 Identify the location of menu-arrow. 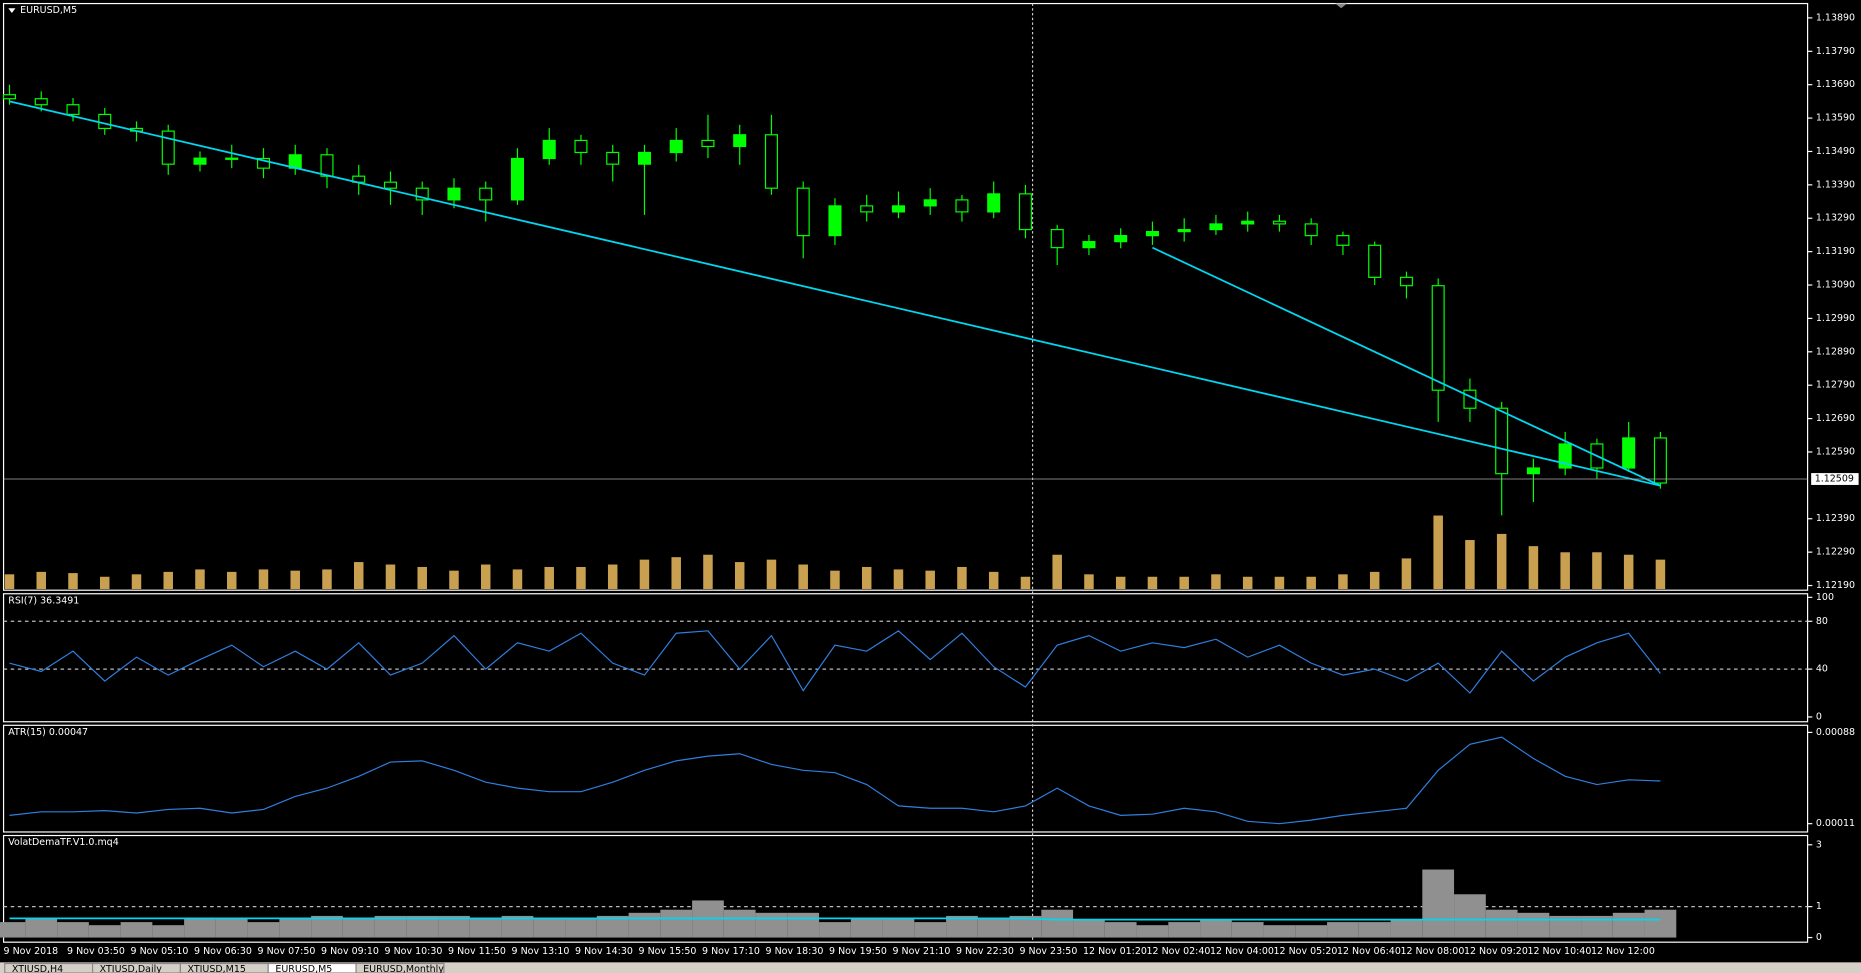
(12, 11).